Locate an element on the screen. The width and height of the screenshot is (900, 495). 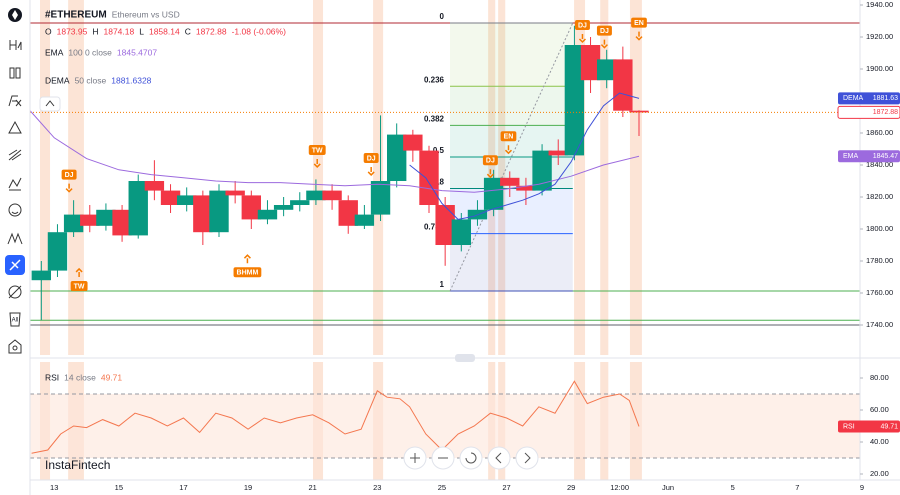
signal-label: EN is located at coordinates (509, 137).